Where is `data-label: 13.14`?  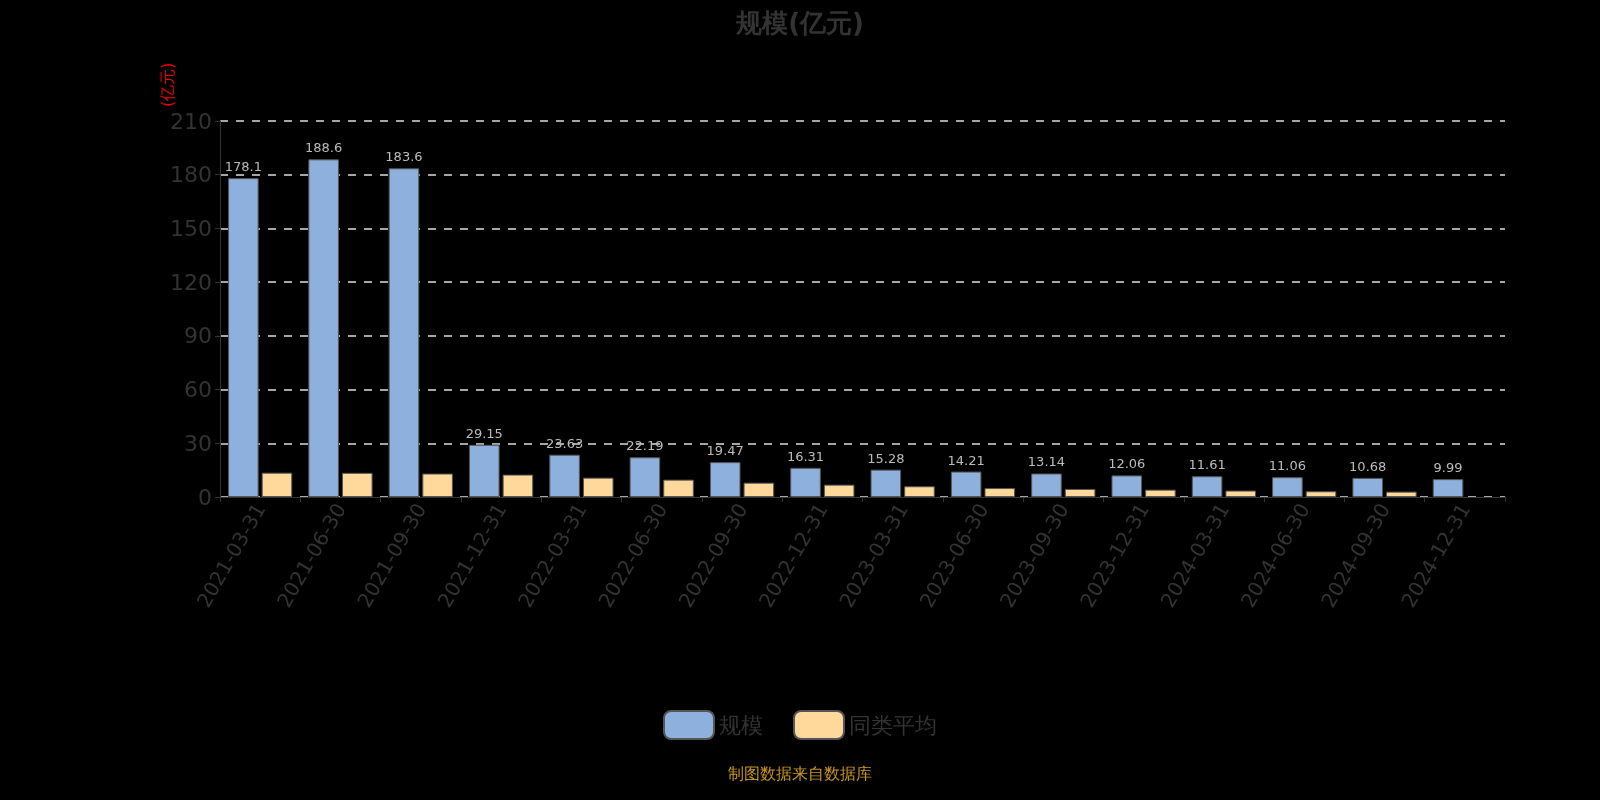 data-label: 13.14 is located at coordinates (1046, 462).